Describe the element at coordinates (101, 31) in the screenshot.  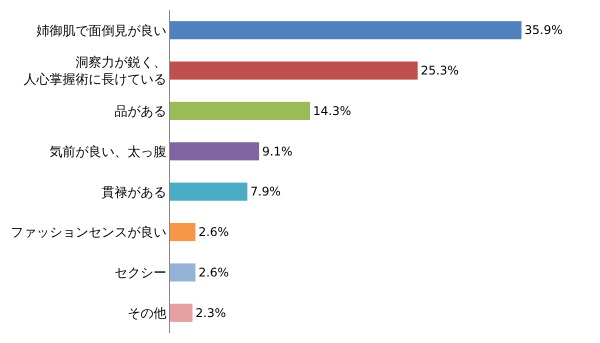
I see `y-tick-label: 姉御肌で面倒見が良い` at that location.